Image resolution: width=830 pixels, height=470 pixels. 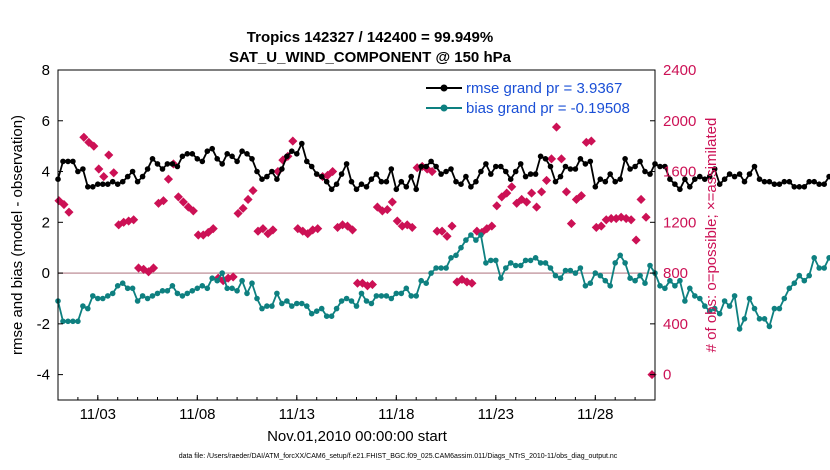 I want to click on x-tick-label: 11/08, so click(x=197, y=414).